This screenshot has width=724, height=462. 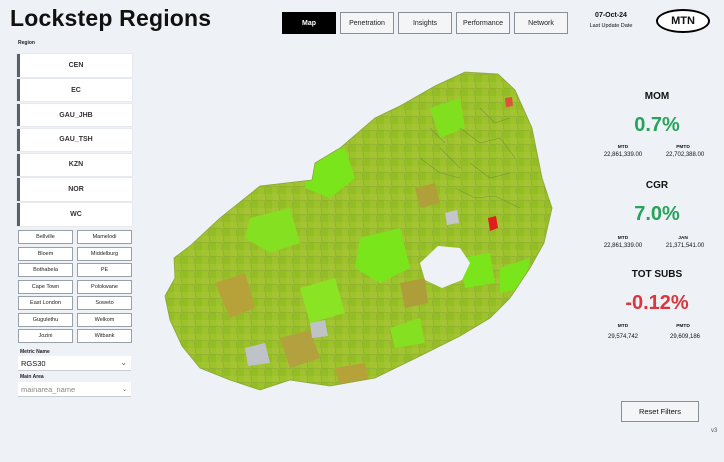 What do you see at coordinates (483, 23) in the screenshot?
I see `tab-performance: Performance` at bounding box center [483, 23].